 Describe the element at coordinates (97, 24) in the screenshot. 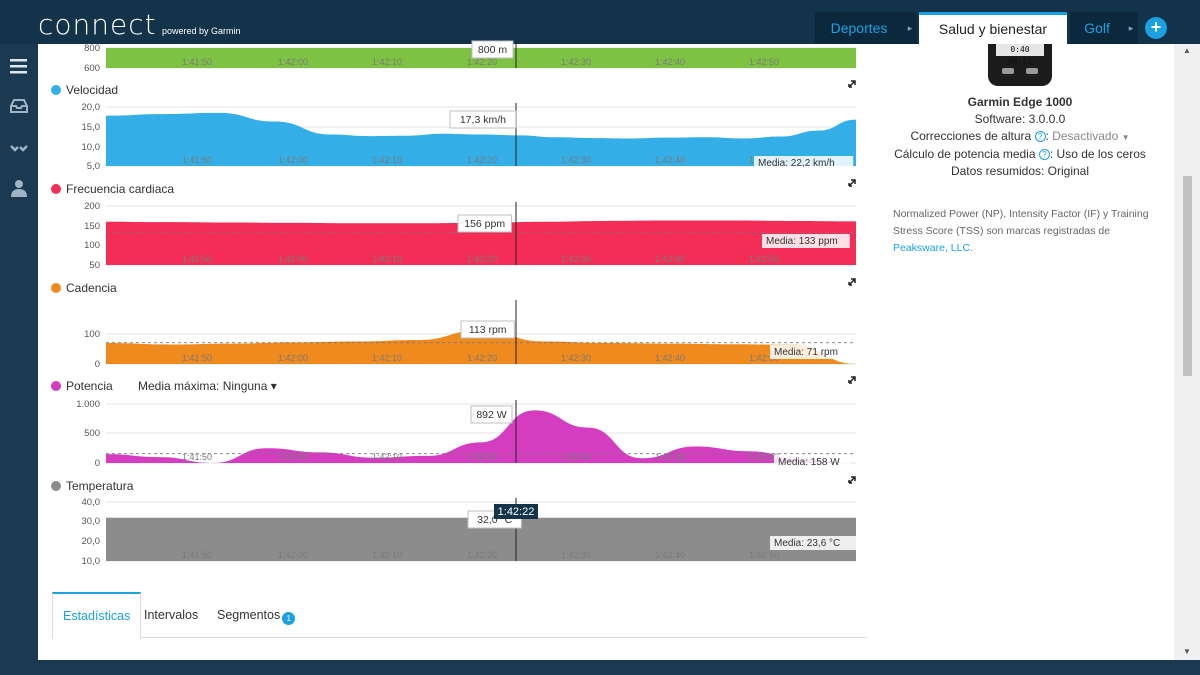

I see `connect-logo: connect` at that location.